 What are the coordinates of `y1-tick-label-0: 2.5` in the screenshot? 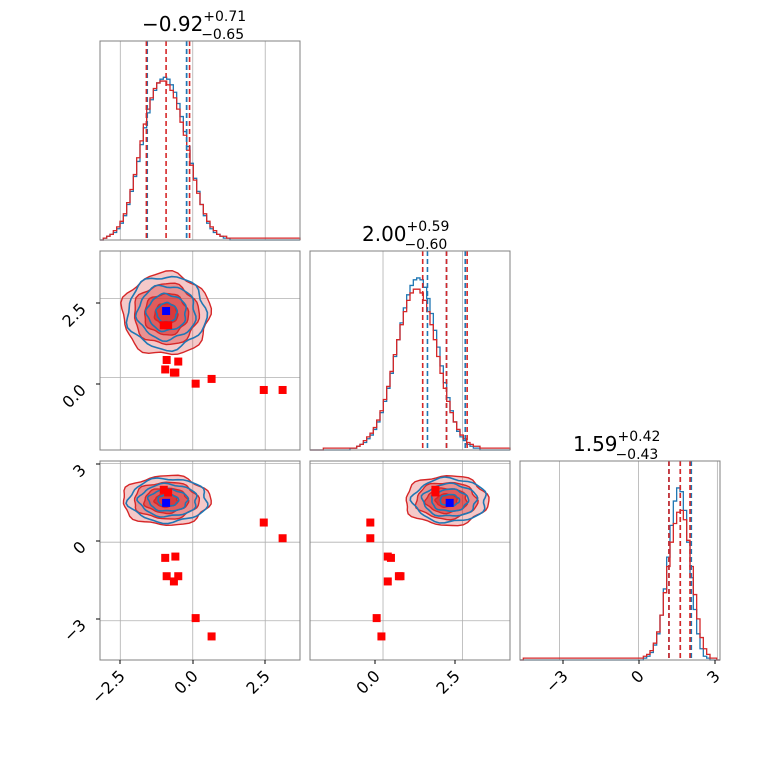 It's located at (73, 314).